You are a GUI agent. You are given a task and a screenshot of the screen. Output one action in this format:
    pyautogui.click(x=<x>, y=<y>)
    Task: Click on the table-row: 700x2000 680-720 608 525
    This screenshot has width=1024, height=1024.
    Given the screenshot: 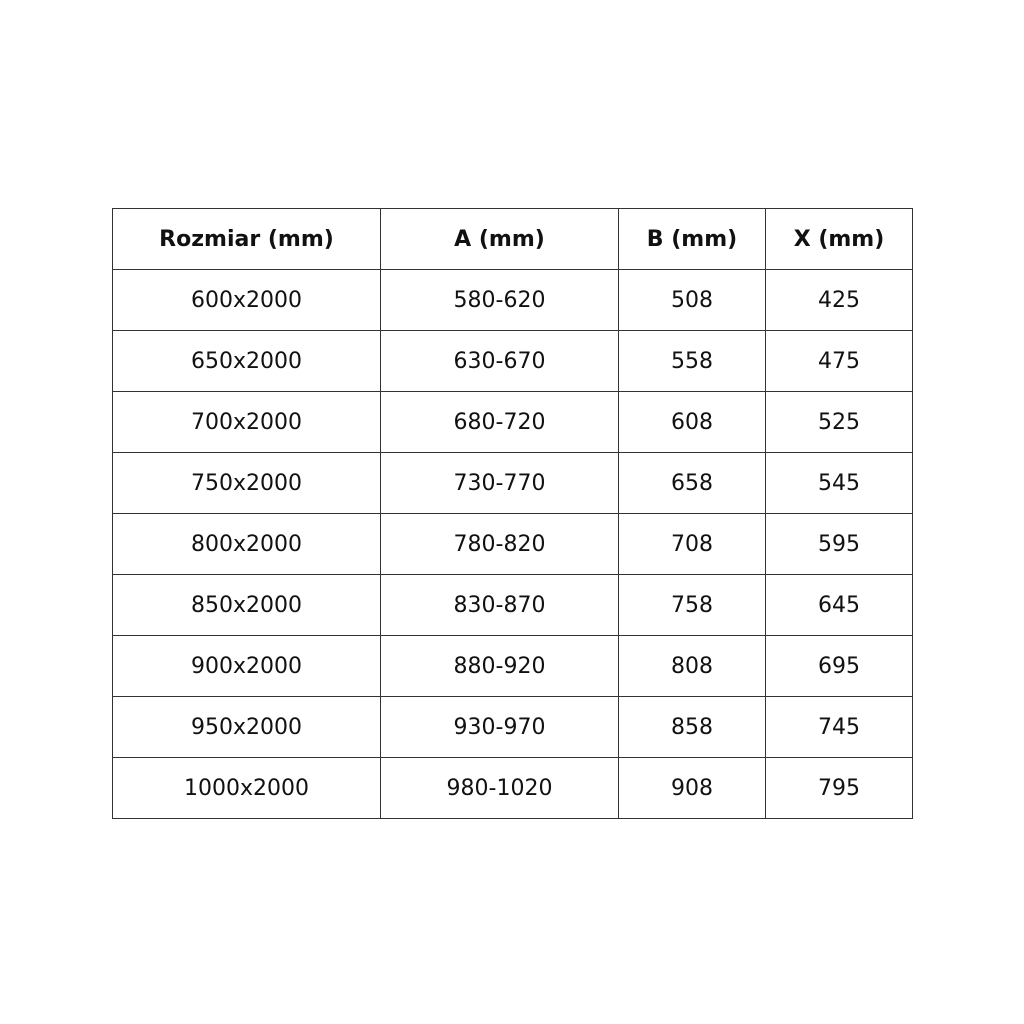 What is the action you would take?
    pyautogui.click(x=512, y=422)
    